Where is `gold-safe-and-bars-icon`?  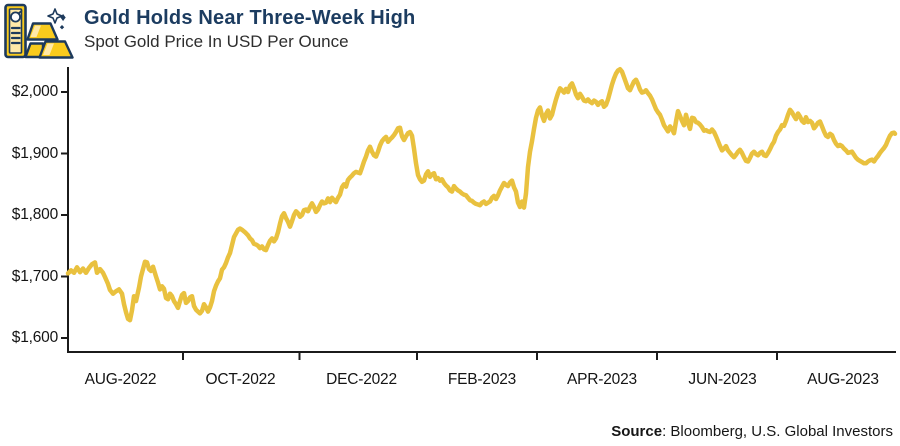
gold-safe-and-bars-icon is located at coordinates (39, 31).